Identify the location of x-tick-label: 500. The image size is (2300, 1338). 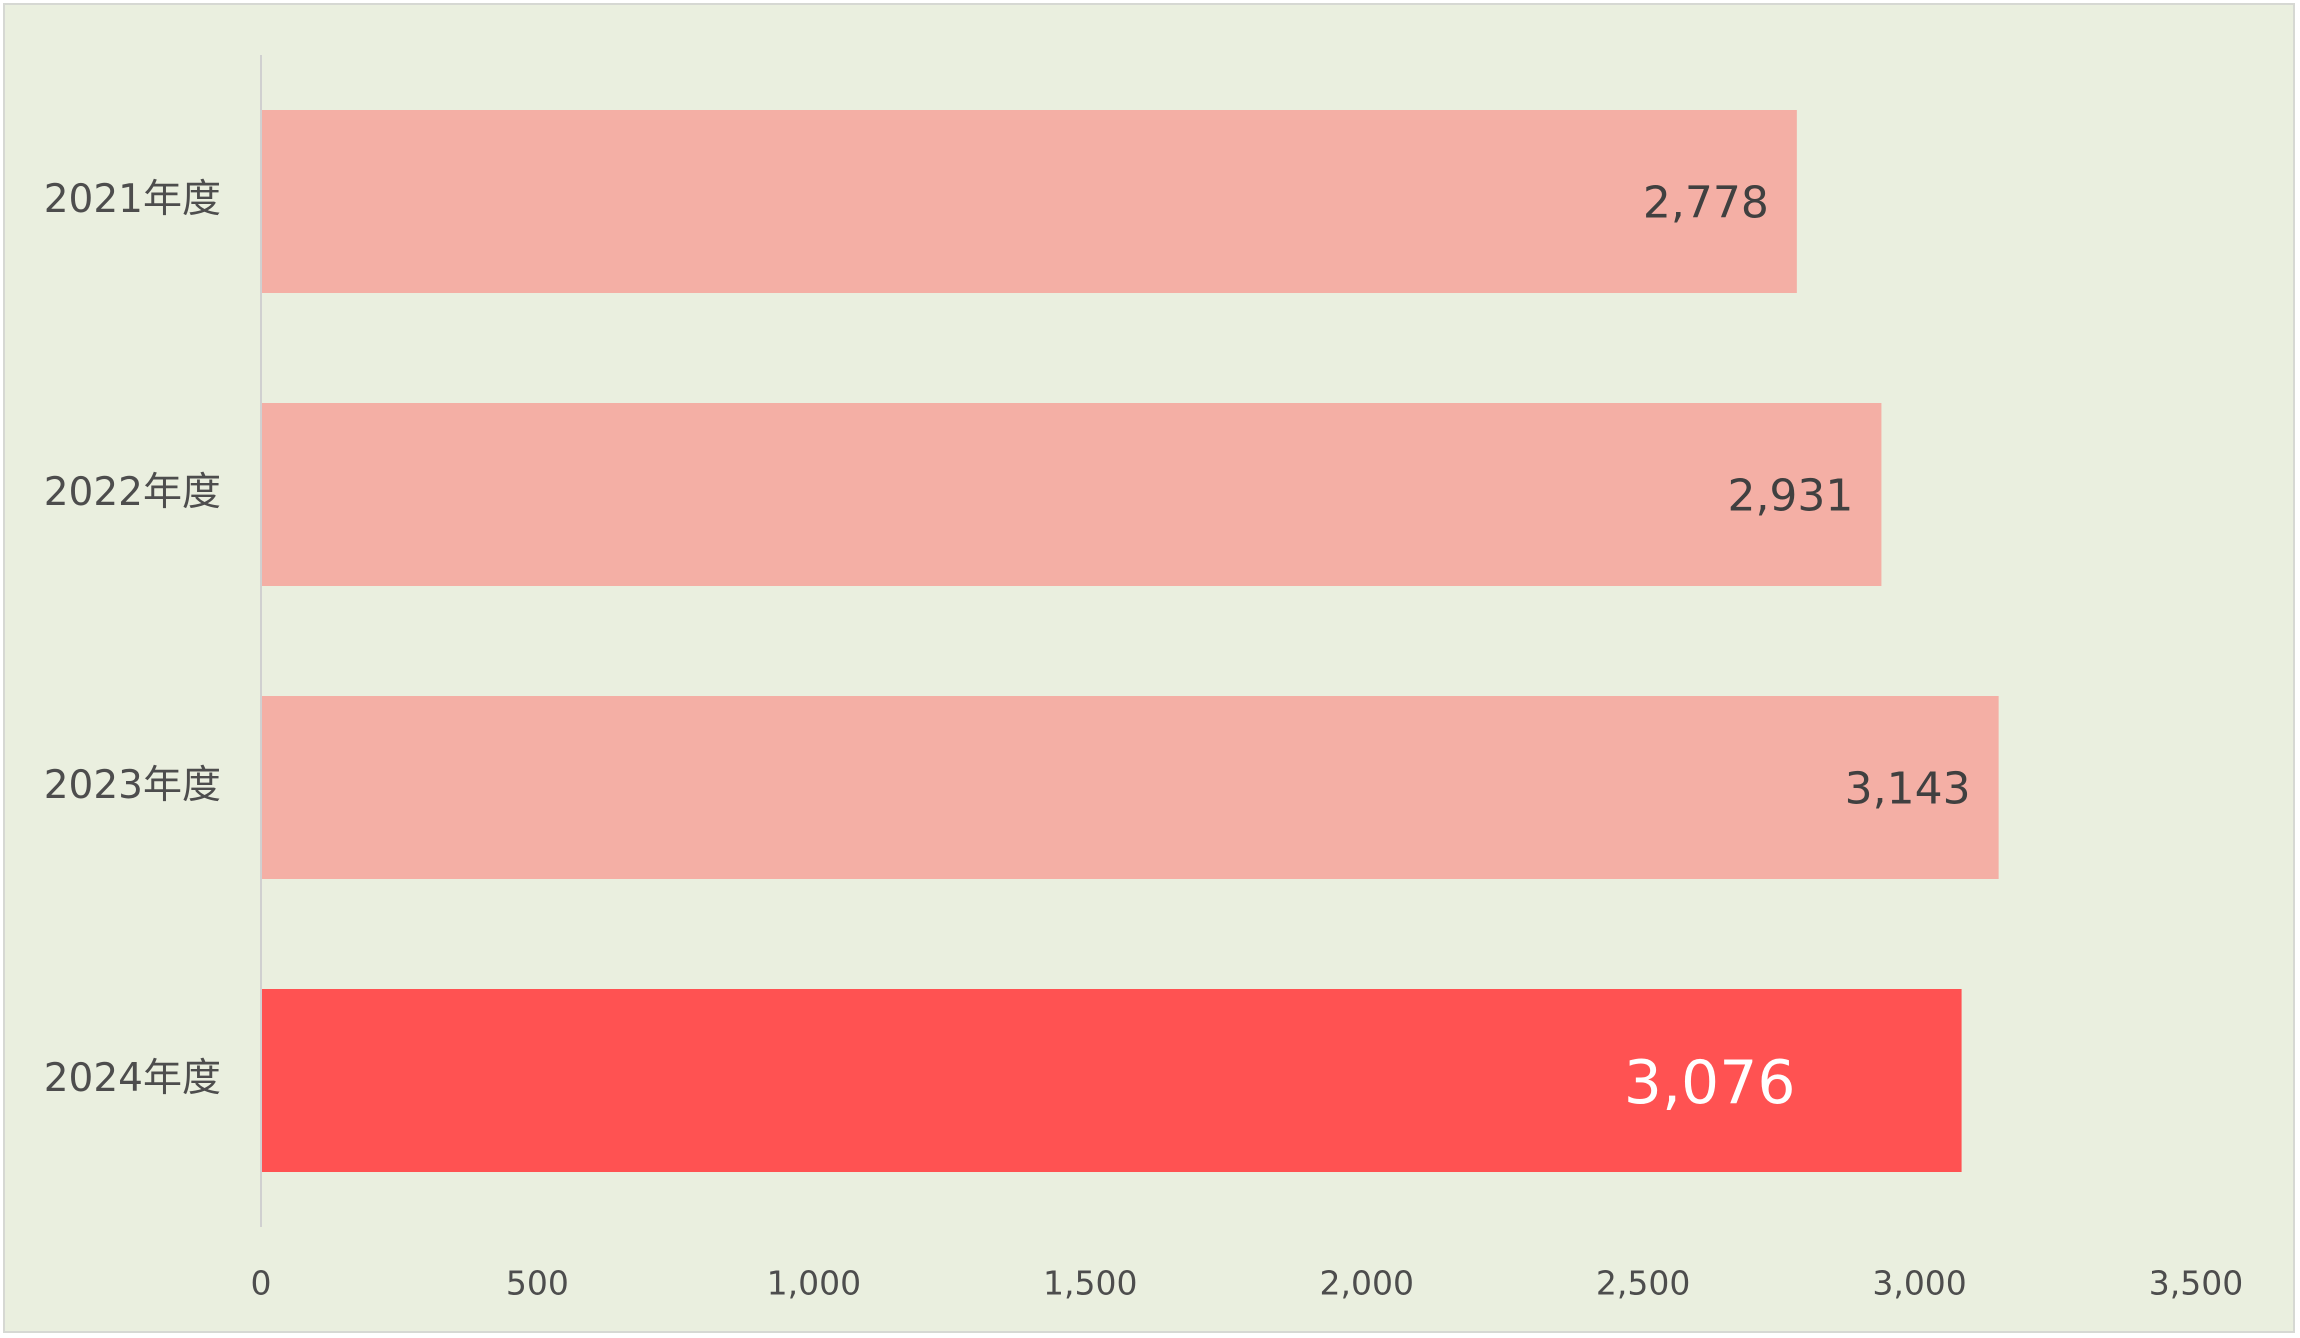
(537, 1283).